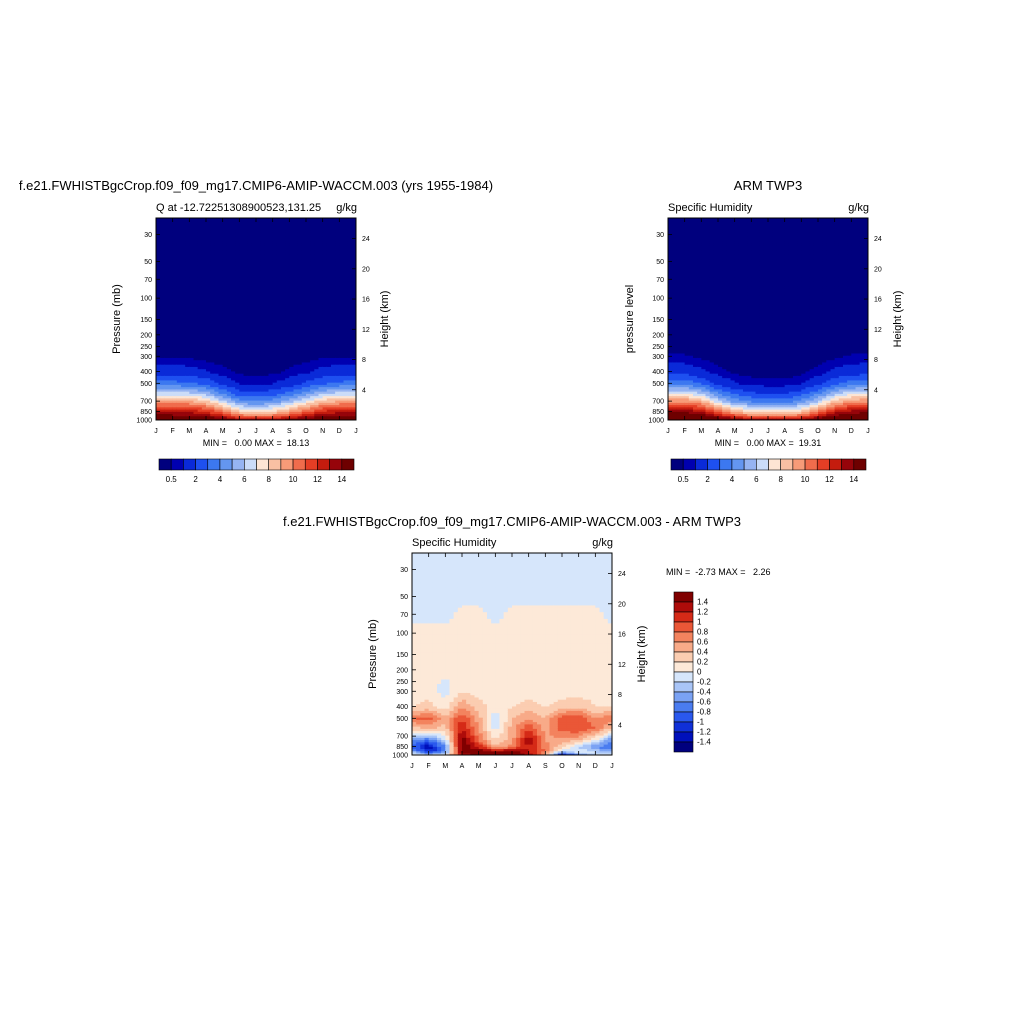 The height and width of the screenshot is (1024, 1024). I want to click on x-tick-label: F, so click(173, 431).